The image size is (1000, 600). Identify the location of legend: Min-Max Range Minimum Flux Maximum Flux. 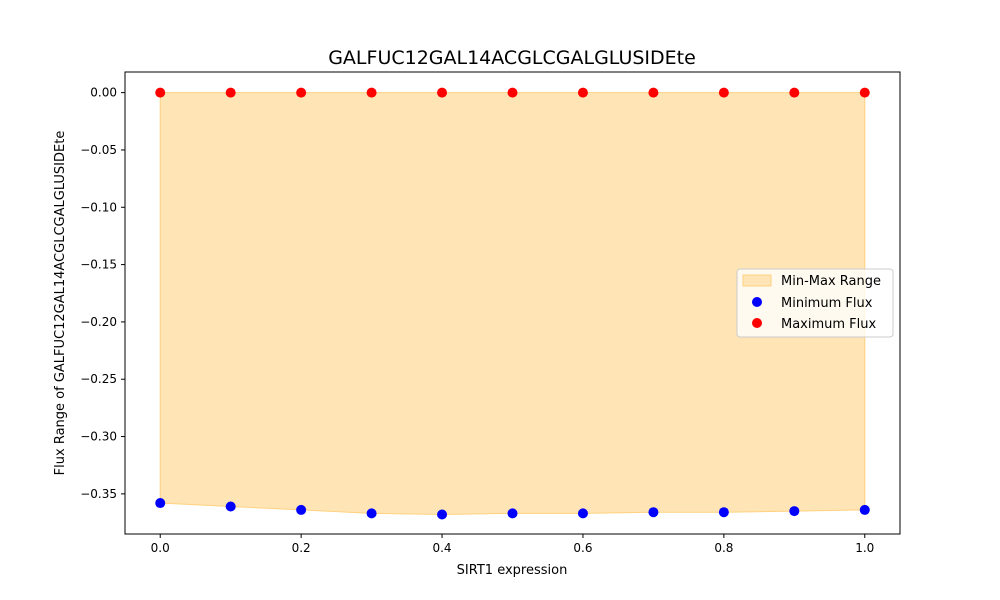
(815, 303).